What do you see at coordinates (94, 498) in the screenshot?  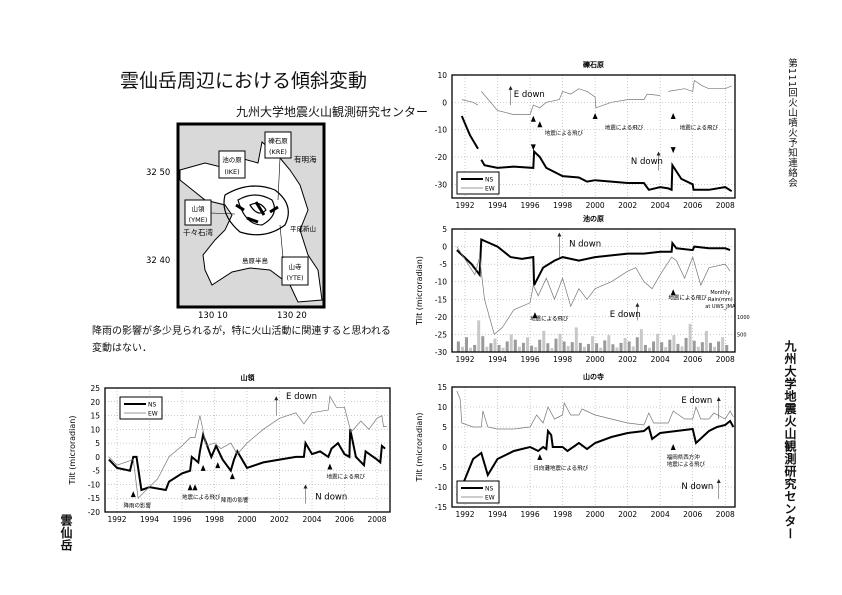 I see `y-tick-label: -15` at bounding box center [94, 498].